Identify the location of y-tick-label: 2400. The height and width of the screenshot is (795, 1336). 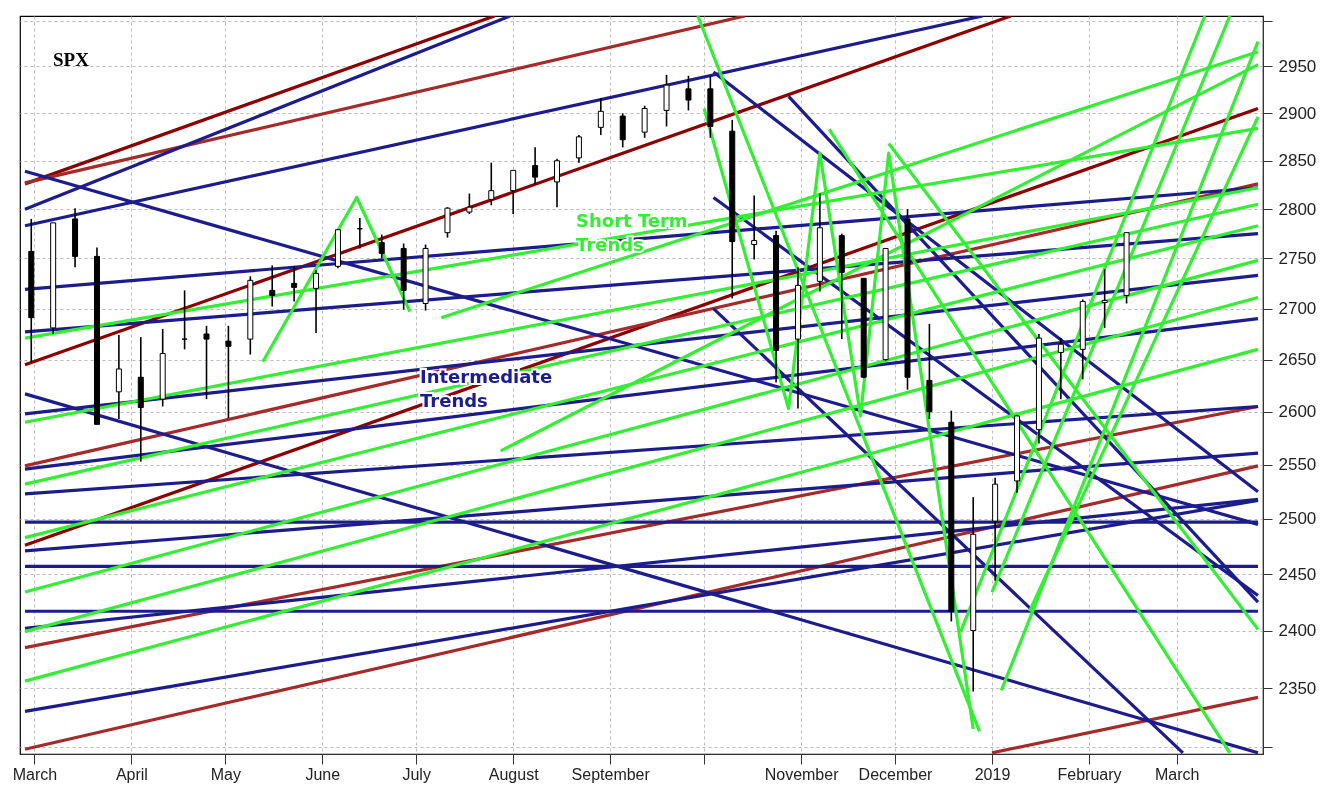
(1297, 631).